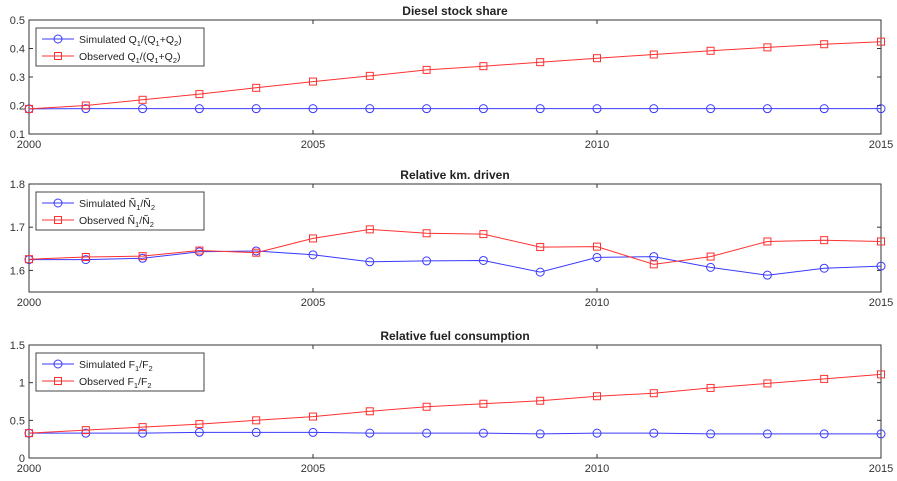 The image size is (897, 481). Describe the element at coordinates (22, 459) in the screenshot. I see `y-tick-label: 0` at that location.